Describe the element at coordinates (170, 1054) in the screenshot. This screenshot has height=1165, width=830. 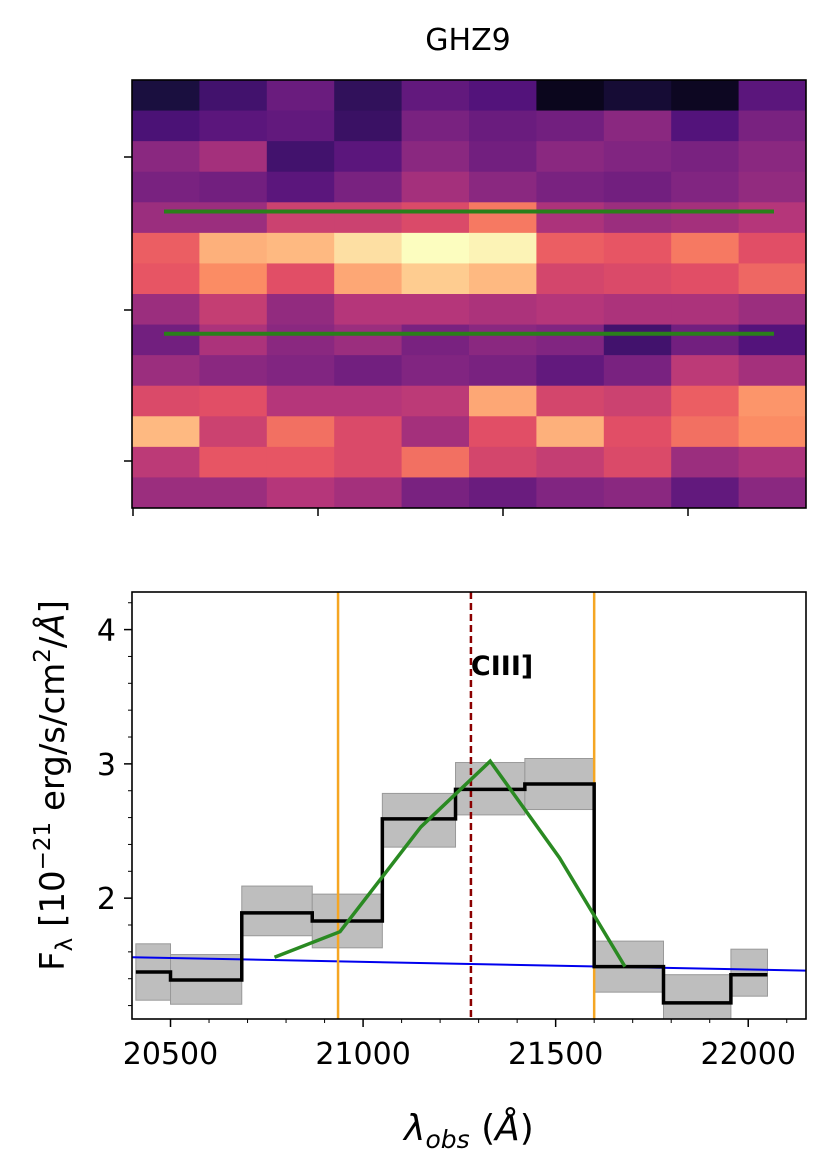
I see `x-tick-label: 20500` at that location.